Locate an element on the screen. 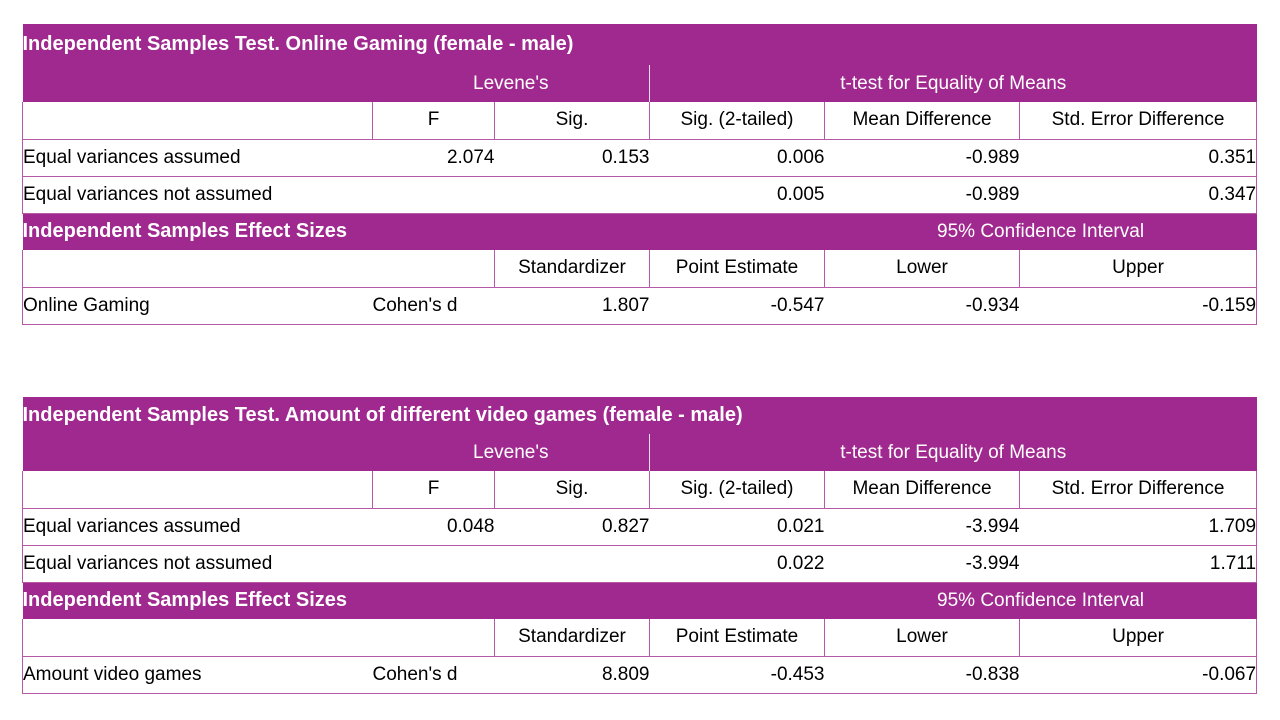  cell-point-estimate: -0.547 is located at coordinates (737, 306).